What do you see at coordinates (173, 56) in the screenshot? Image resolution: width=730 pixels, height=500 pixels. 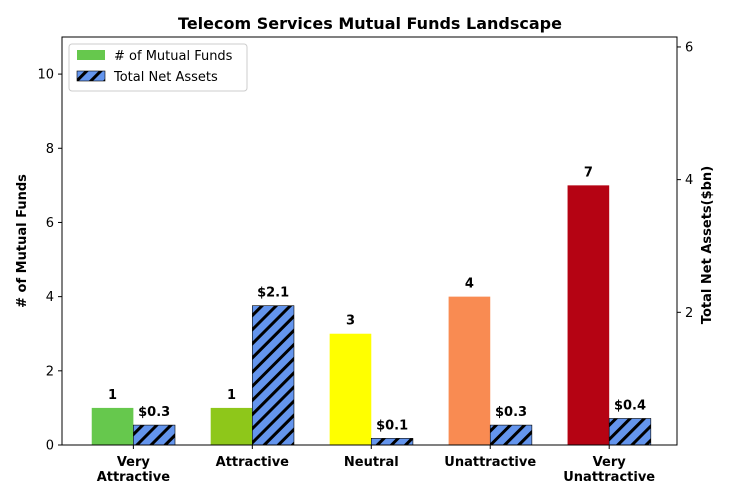 I see `legend-label-funds: # of Mutual Funds` at bounding box center [173, 56].